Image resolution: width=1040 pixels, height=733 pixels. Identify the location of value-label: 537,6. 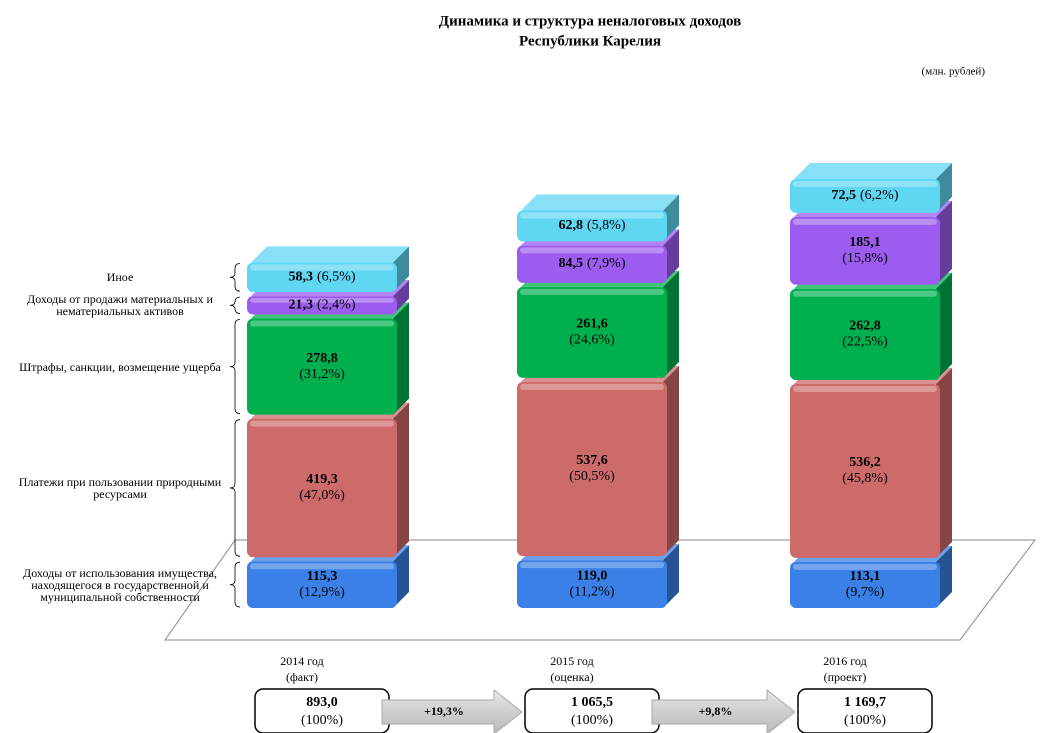
(592, 460).